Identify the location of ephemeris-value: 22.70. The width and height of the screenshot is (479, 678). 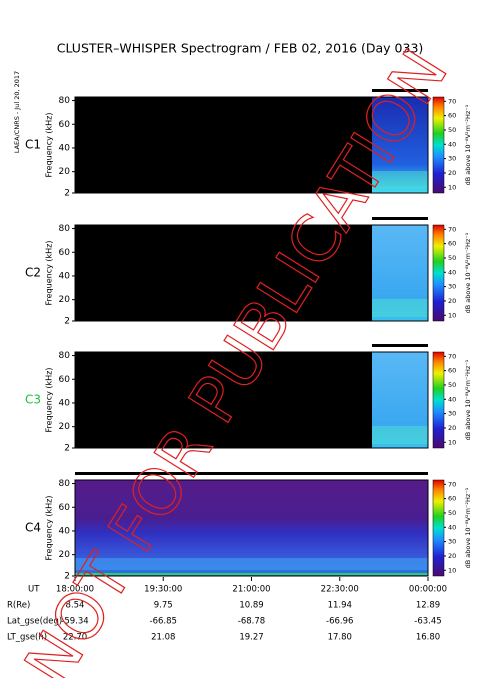
(75, 638).